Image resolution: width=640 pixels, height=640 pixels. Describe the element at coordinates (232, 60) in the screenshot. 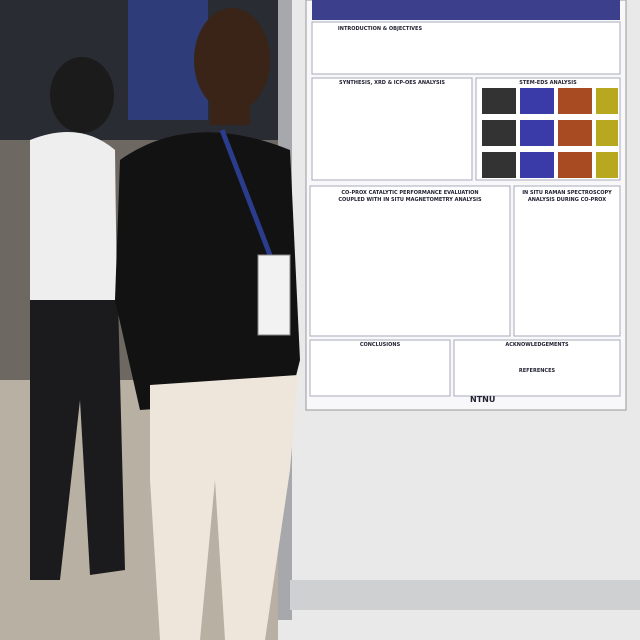

I see `head` at that location.